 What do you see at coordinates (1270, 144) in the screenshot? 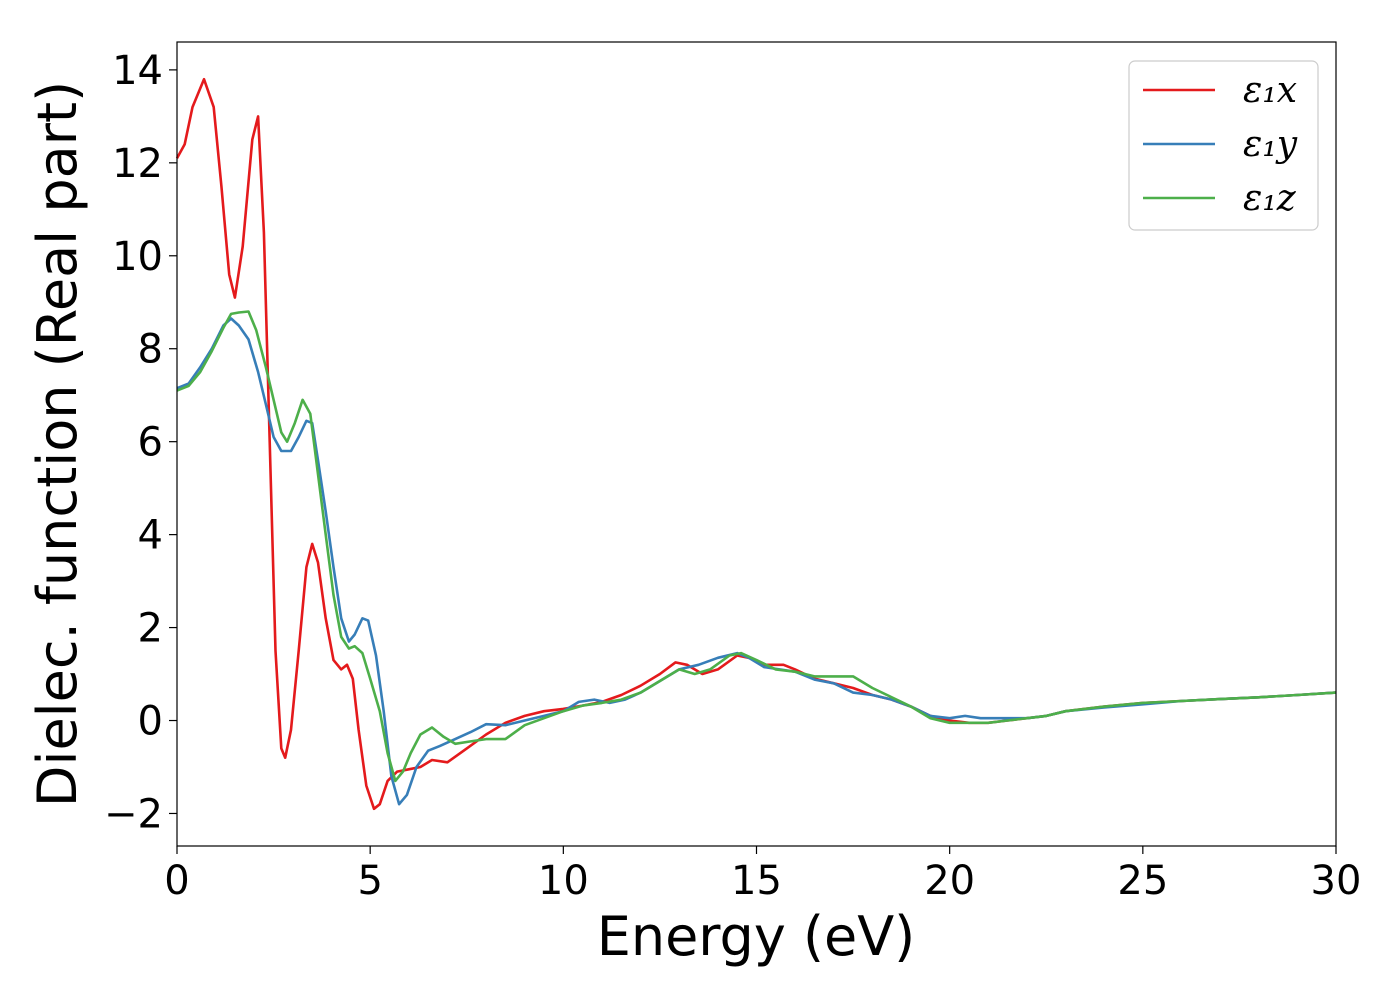
I see `legend-label-2: ε₁y` at bounding box center [1270, 144].